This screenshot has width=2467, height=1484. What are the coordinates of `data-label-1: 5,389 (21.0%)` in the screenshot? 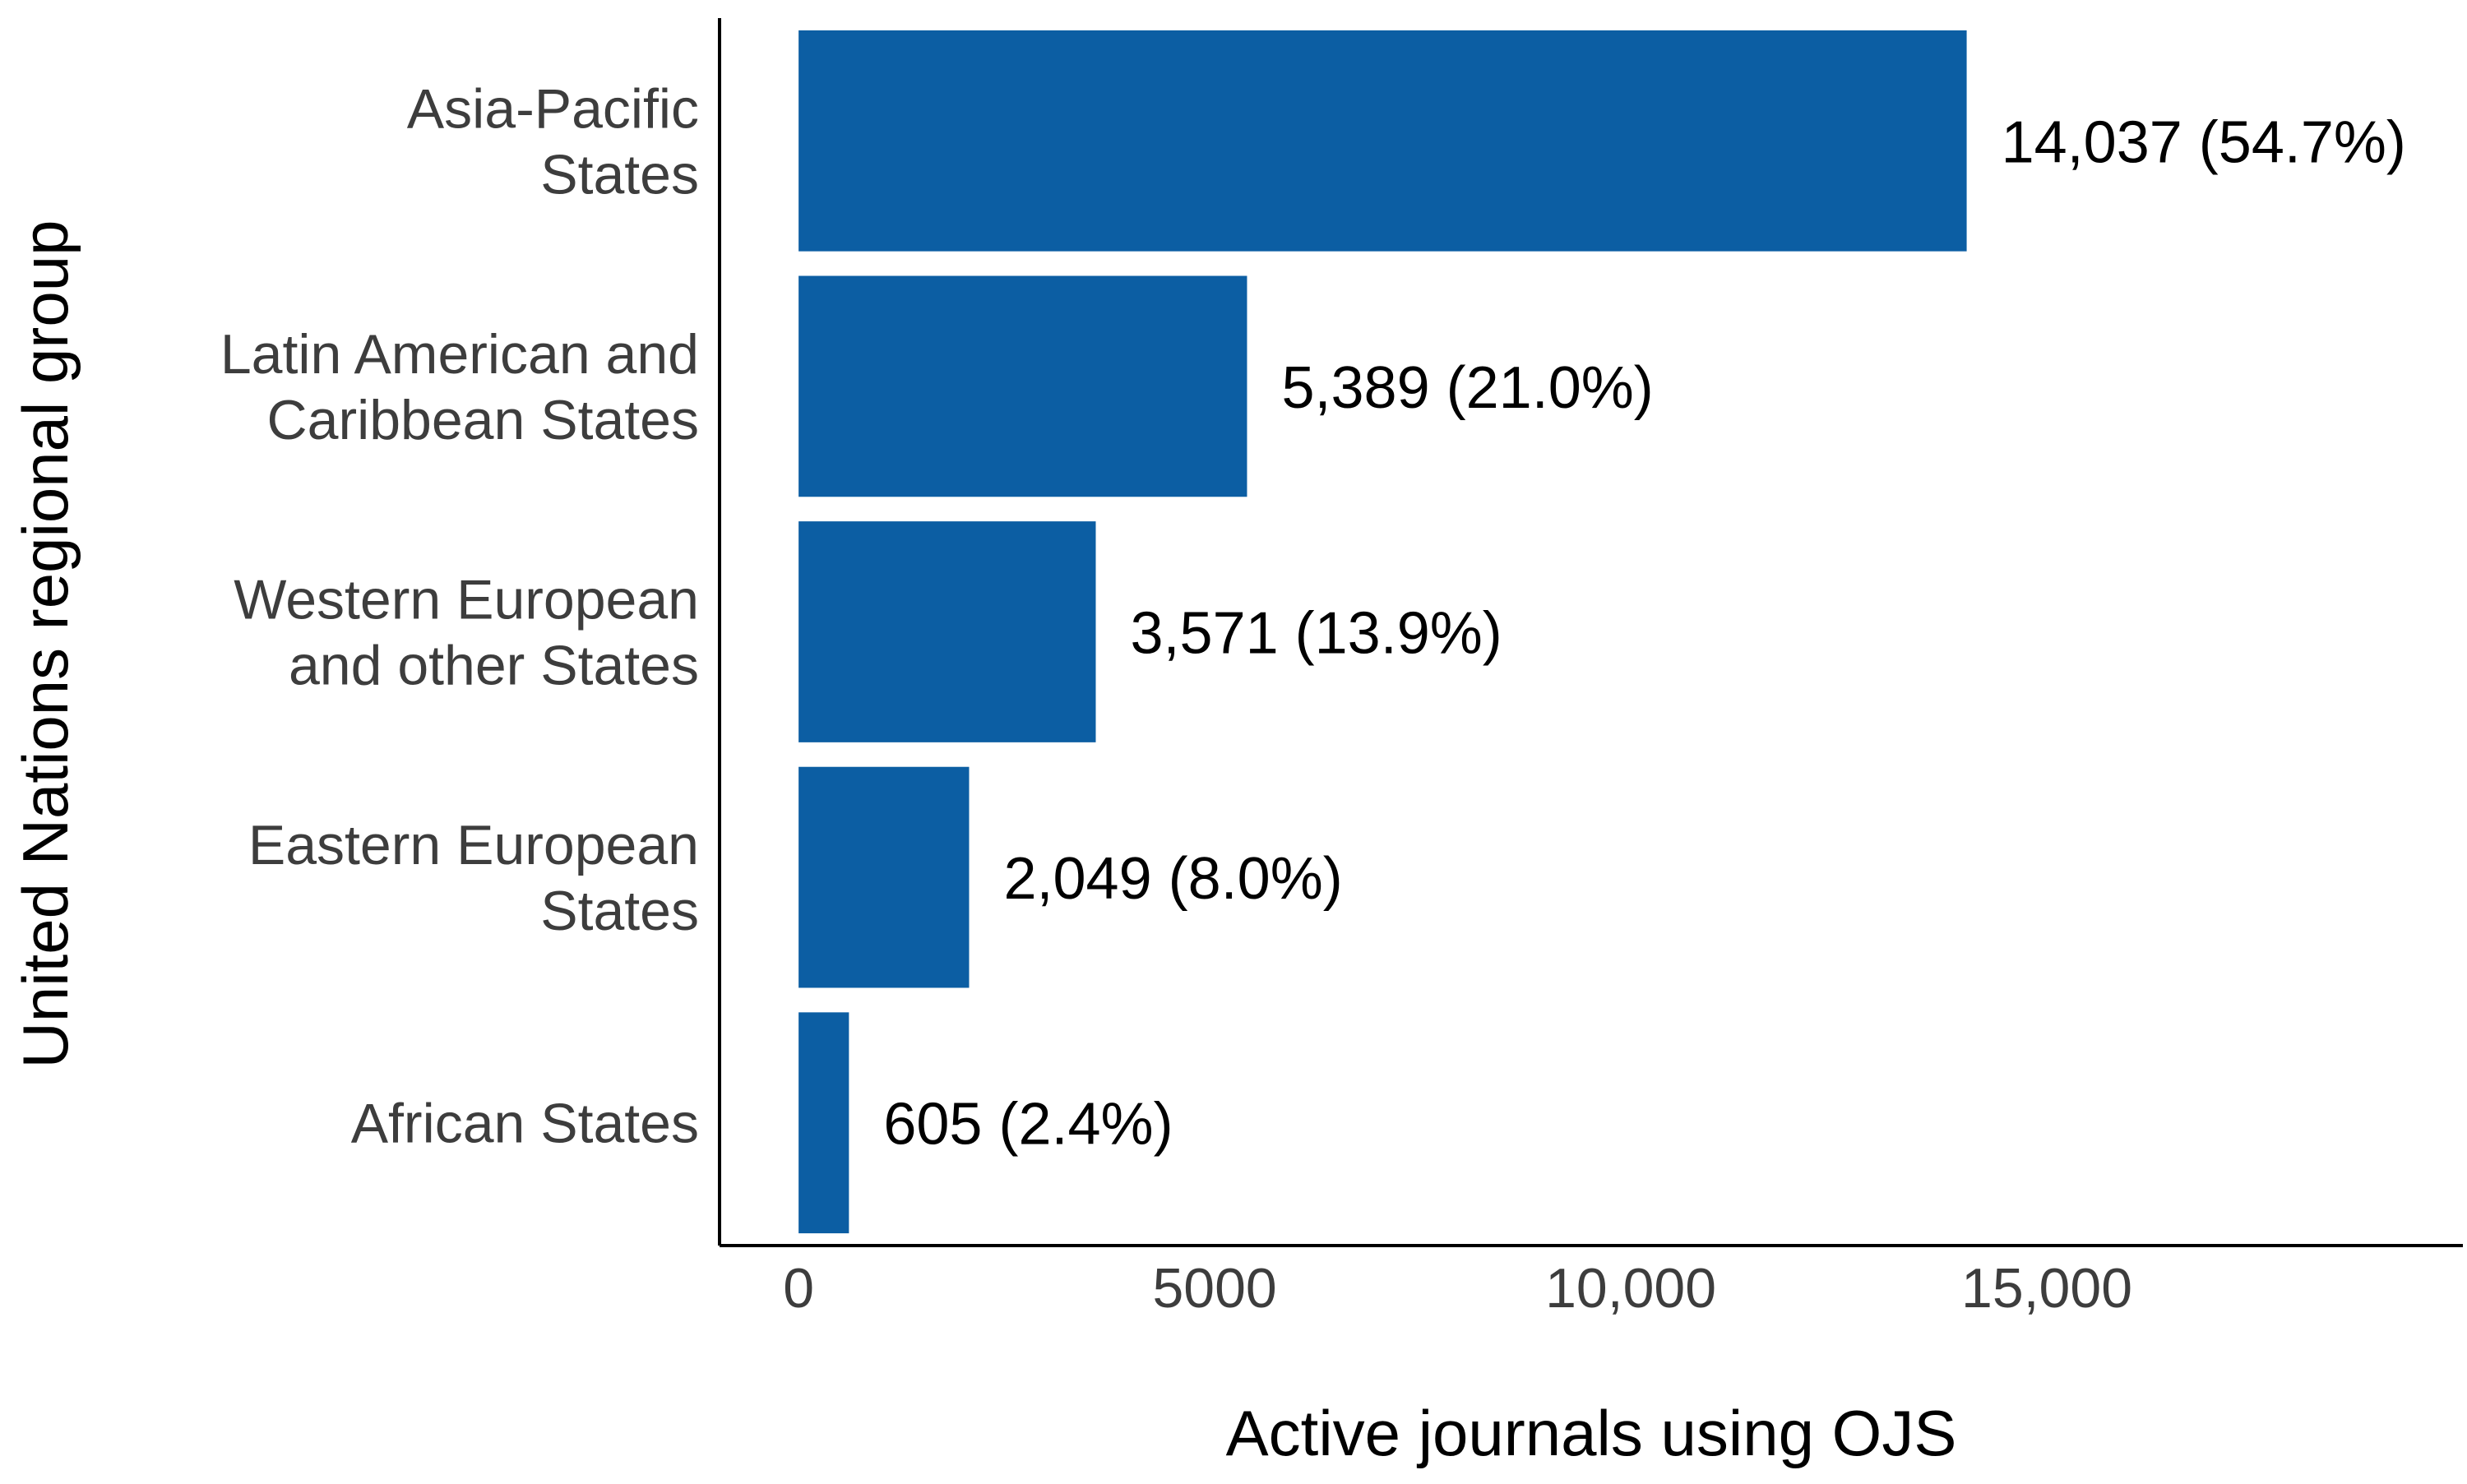 It's located at (1467, 388).